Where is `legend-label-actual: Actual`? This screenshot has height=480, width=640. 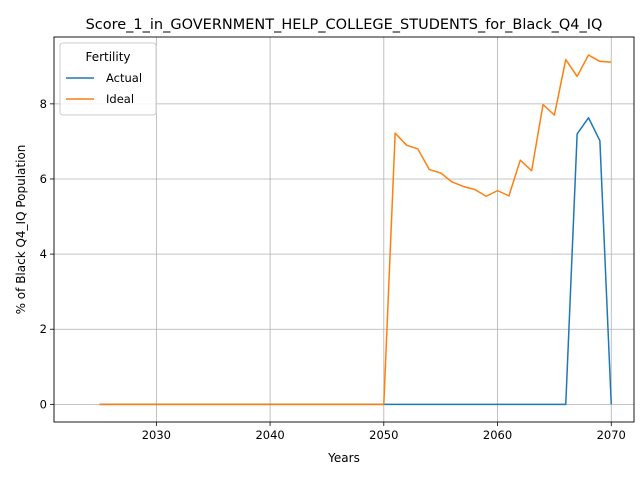 legend-label-actual: Actual is located at coordinates (124, 78).